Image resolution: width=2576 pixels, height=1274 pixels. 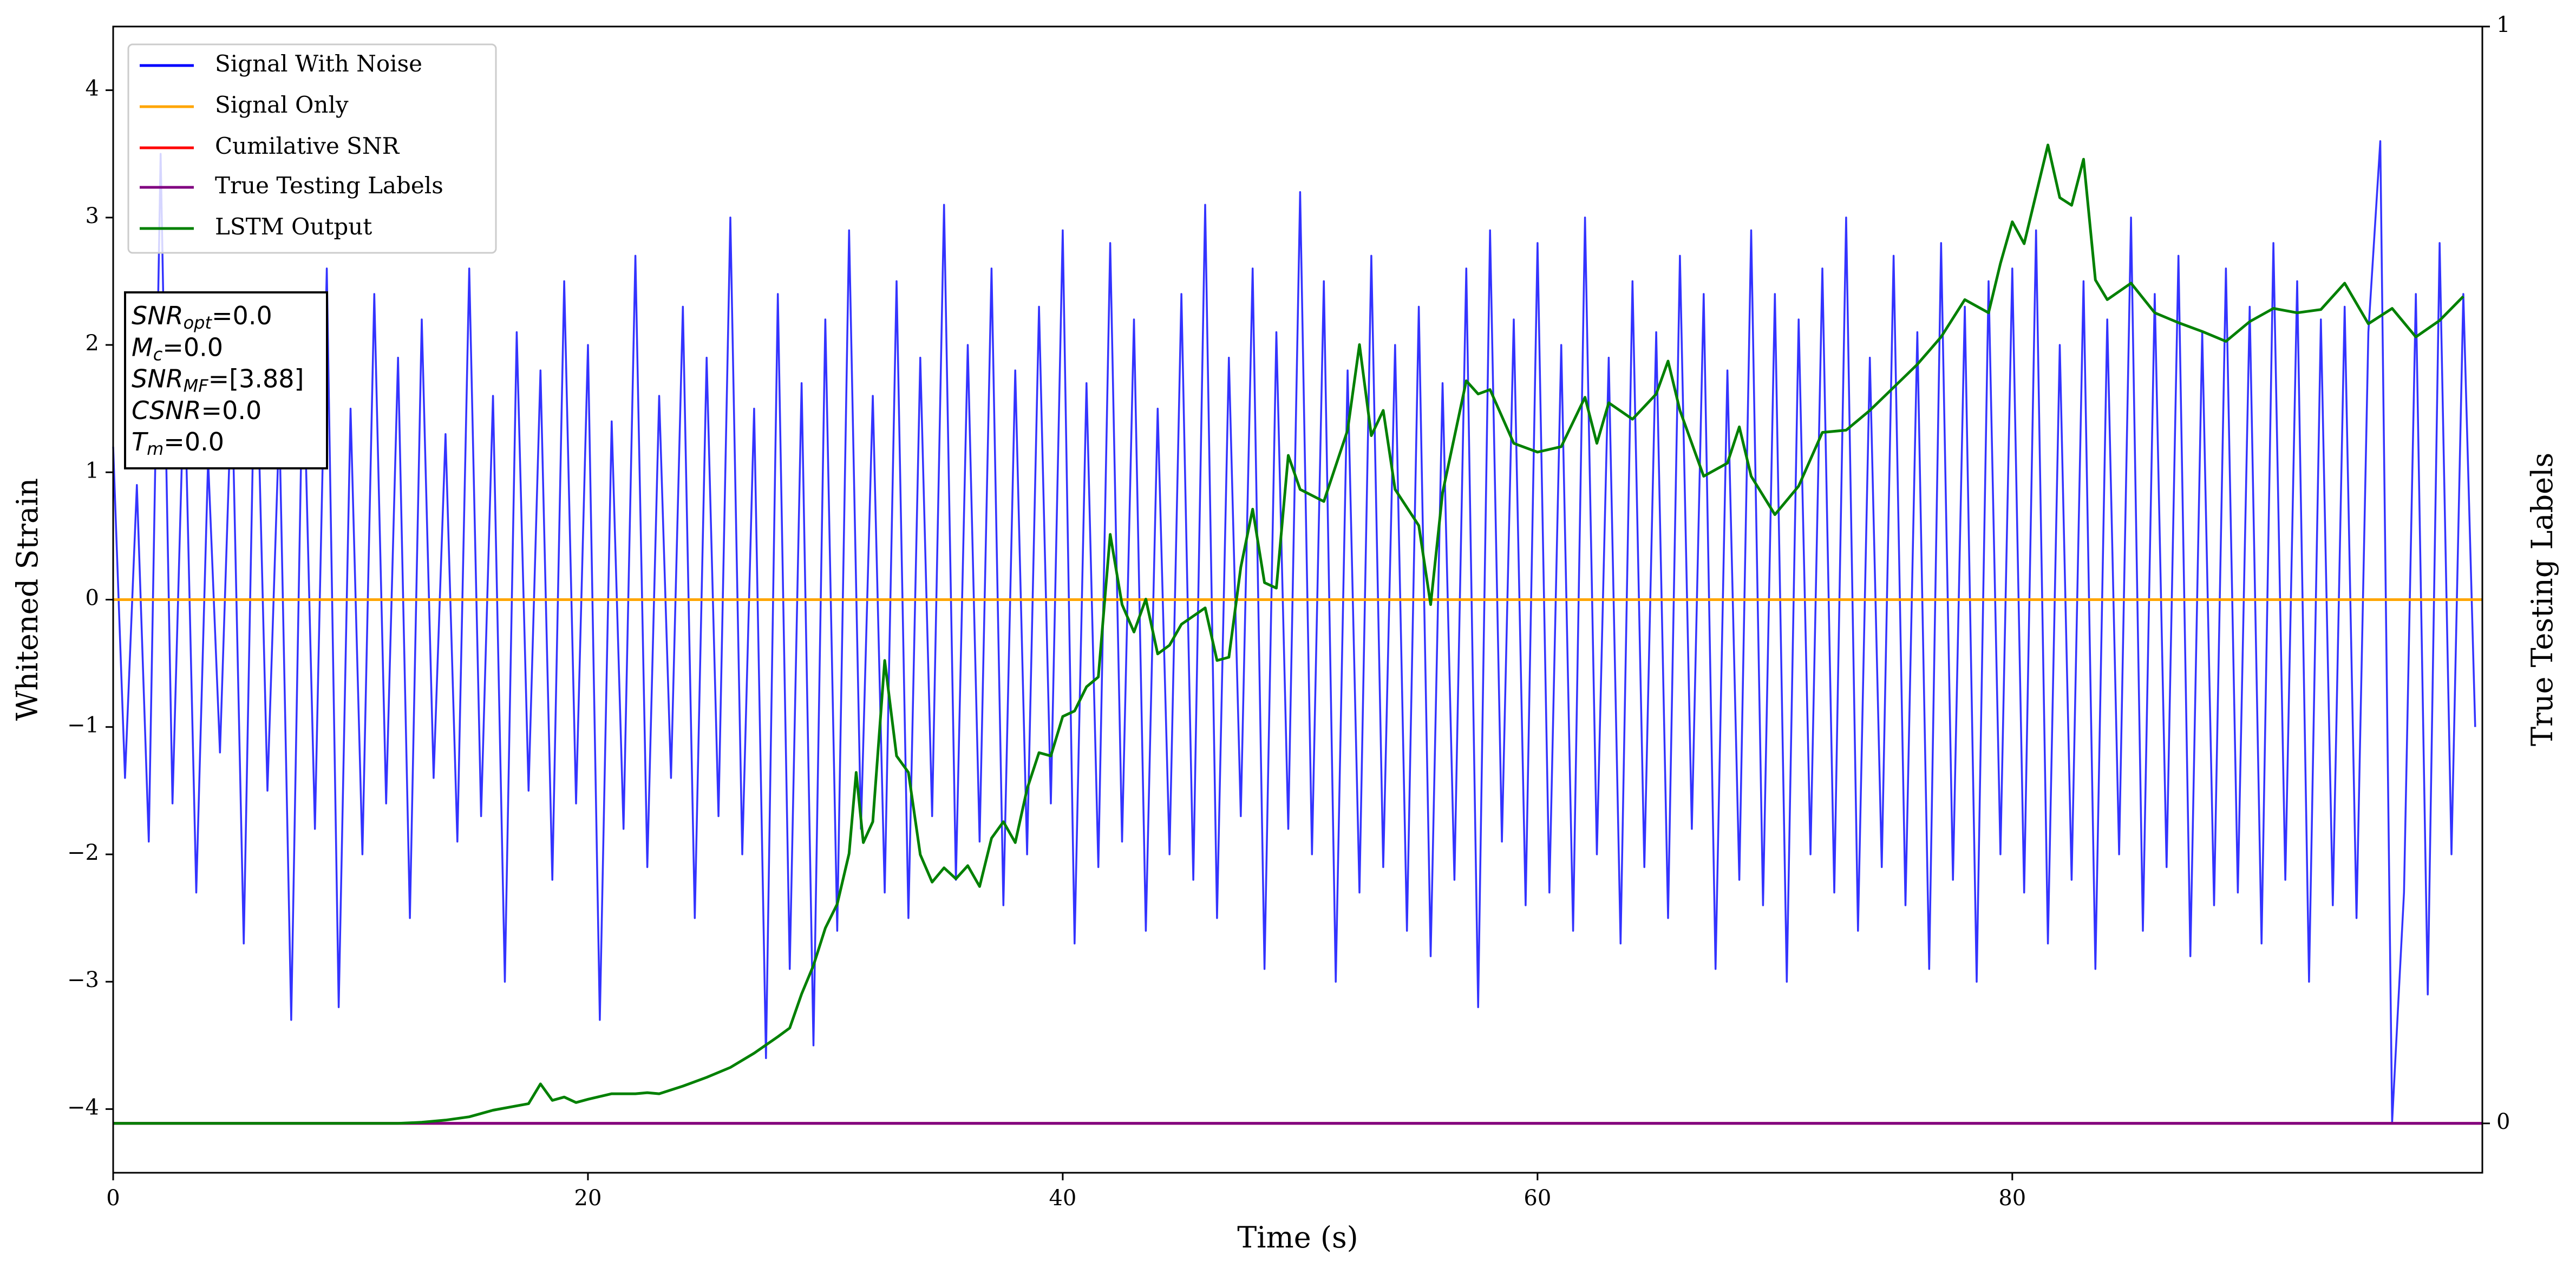 I want to click on x-tick-label: 60, so click(x=1538, y=1198).